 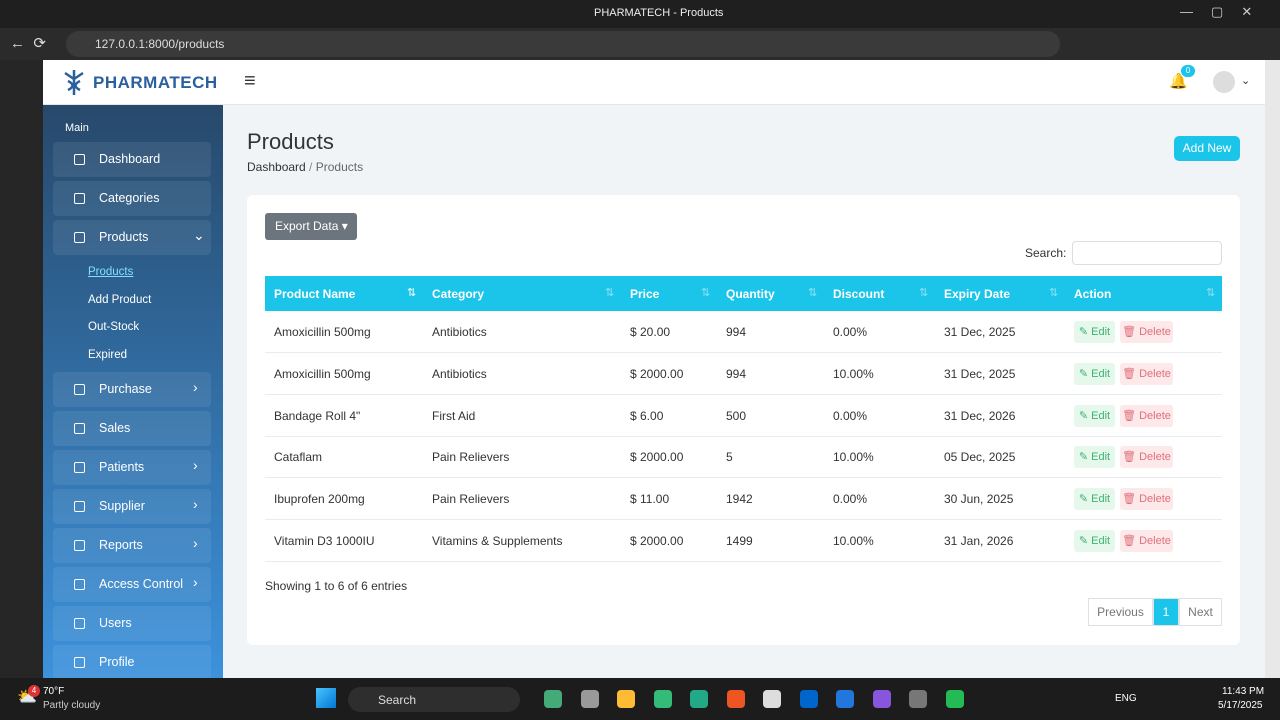 I want to click on taskbar-search: Search, so click(x=434, y=699).